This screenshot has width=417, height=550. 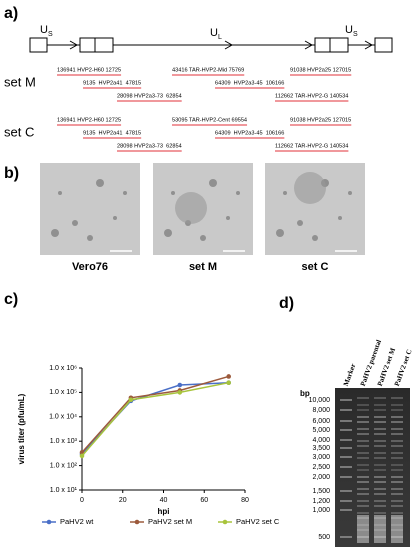 What do you see at coordinates (245, 500) in the screenshot?
I see `x-tick-label: 80` at bounding box center [245, 500].